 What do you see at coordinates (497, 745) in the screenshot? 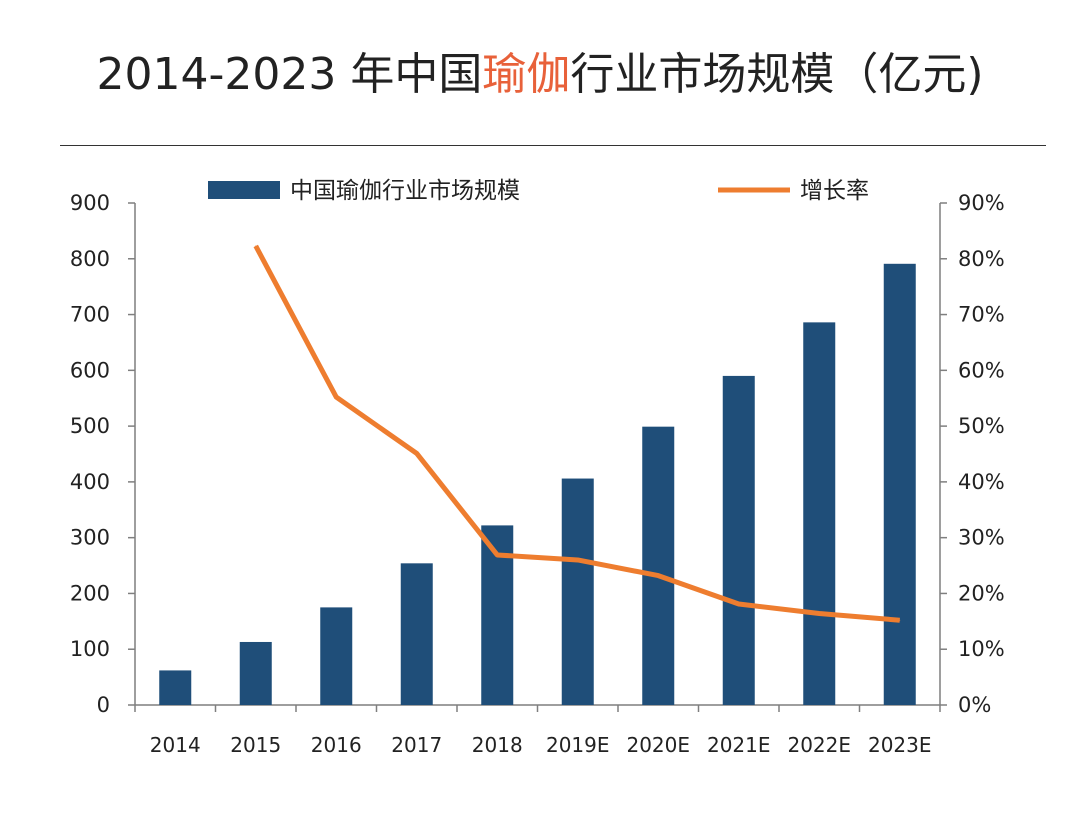
I see `x-tick-label: 2018` at bounding box center [497, 745].